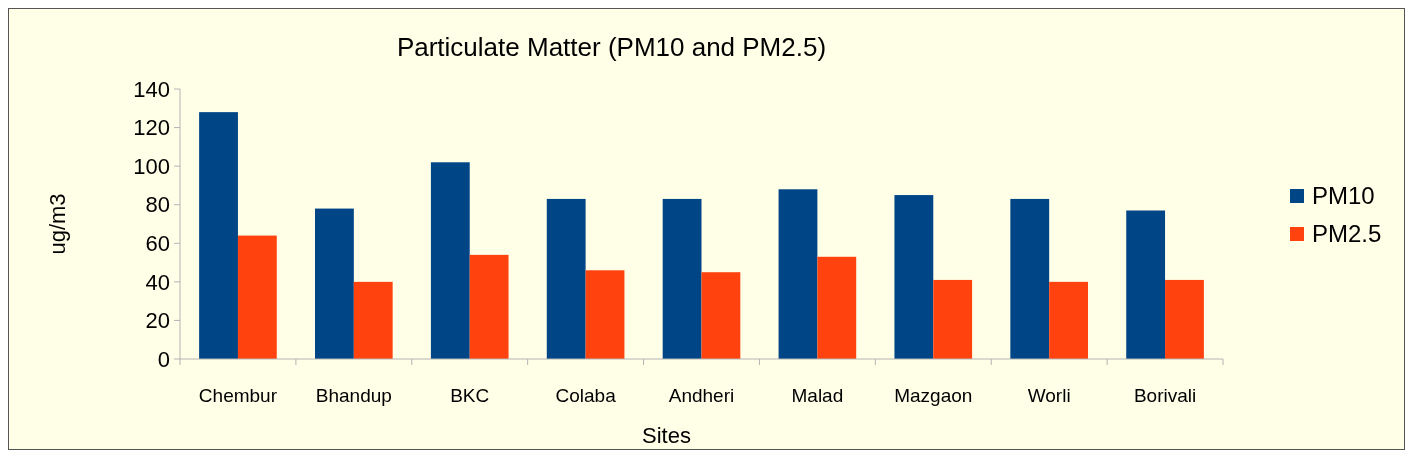  I want to click on x-tick-label: BKC, so click(470, 395).